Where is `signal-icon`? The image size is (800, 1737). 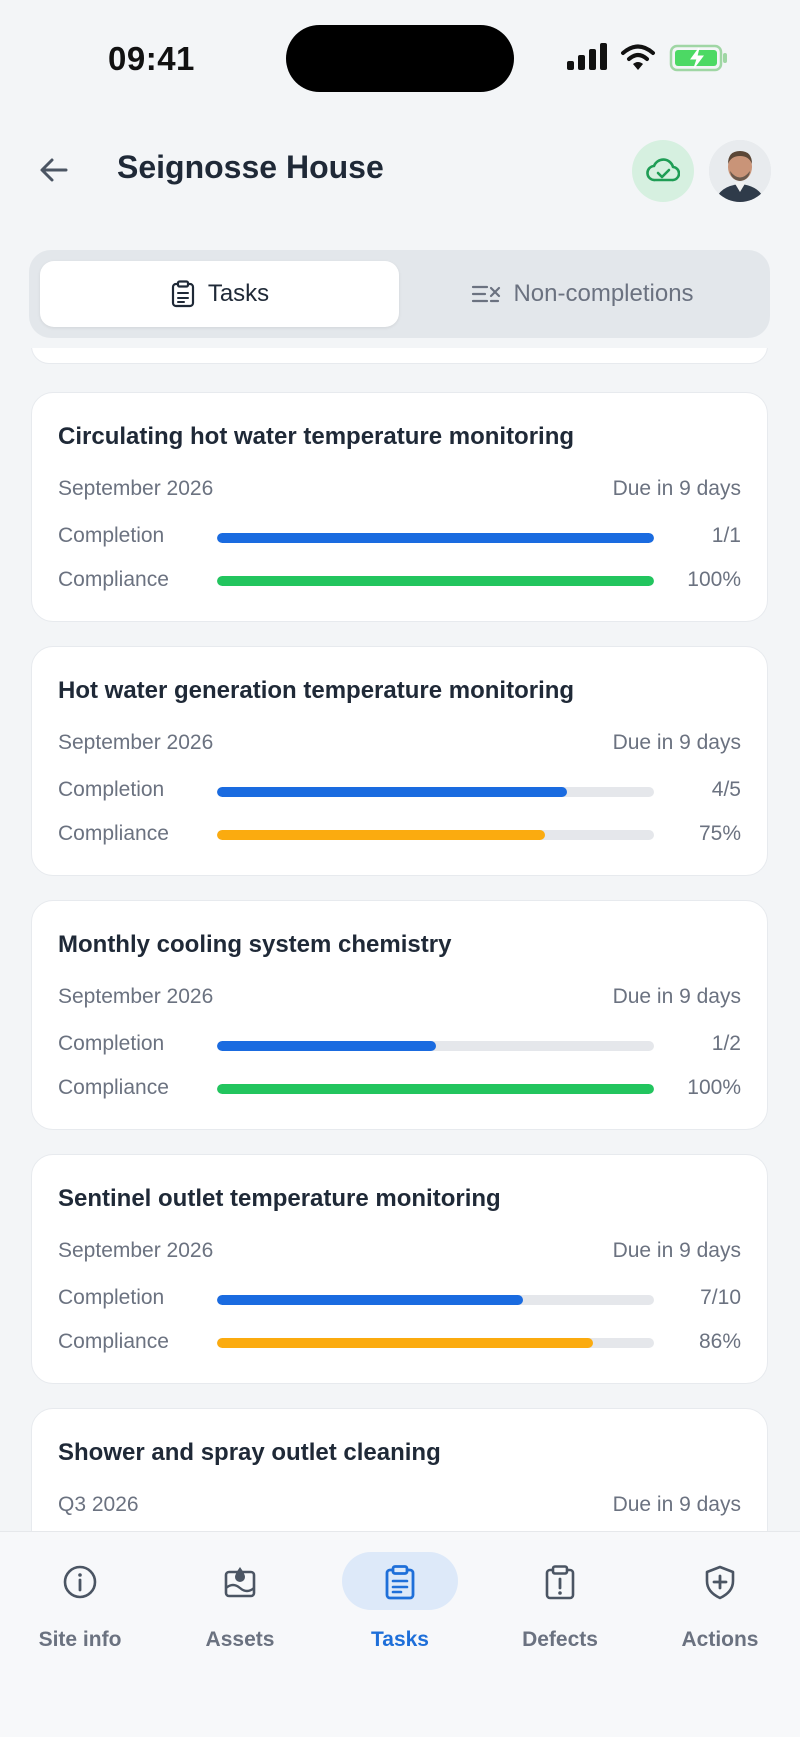
signal-icon is located at coordinates (588, 57).